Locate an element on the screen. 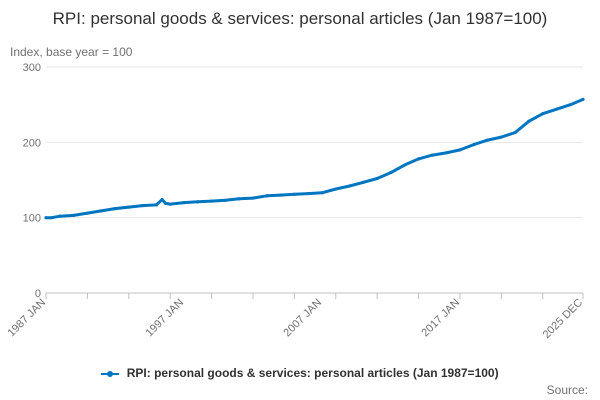 This screenshot has width=600, height=400. legend-swatch is located at coordinates (110, 374).